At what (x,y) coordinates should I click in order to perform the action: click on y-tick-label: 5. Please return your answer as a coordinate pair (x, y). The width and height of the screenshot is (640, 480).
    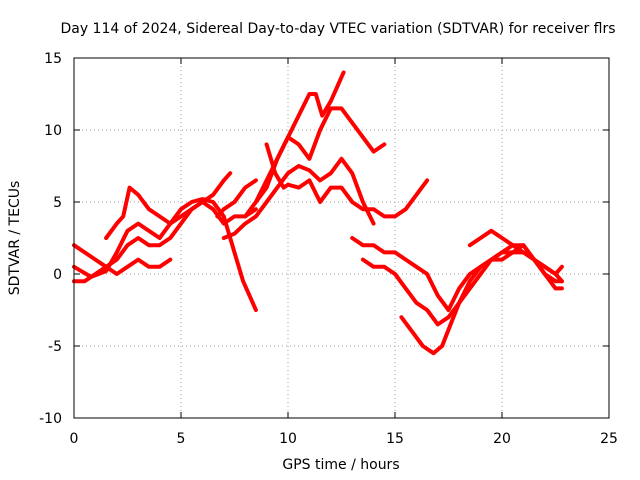
    Looking at the image, I should click on (57, 203).